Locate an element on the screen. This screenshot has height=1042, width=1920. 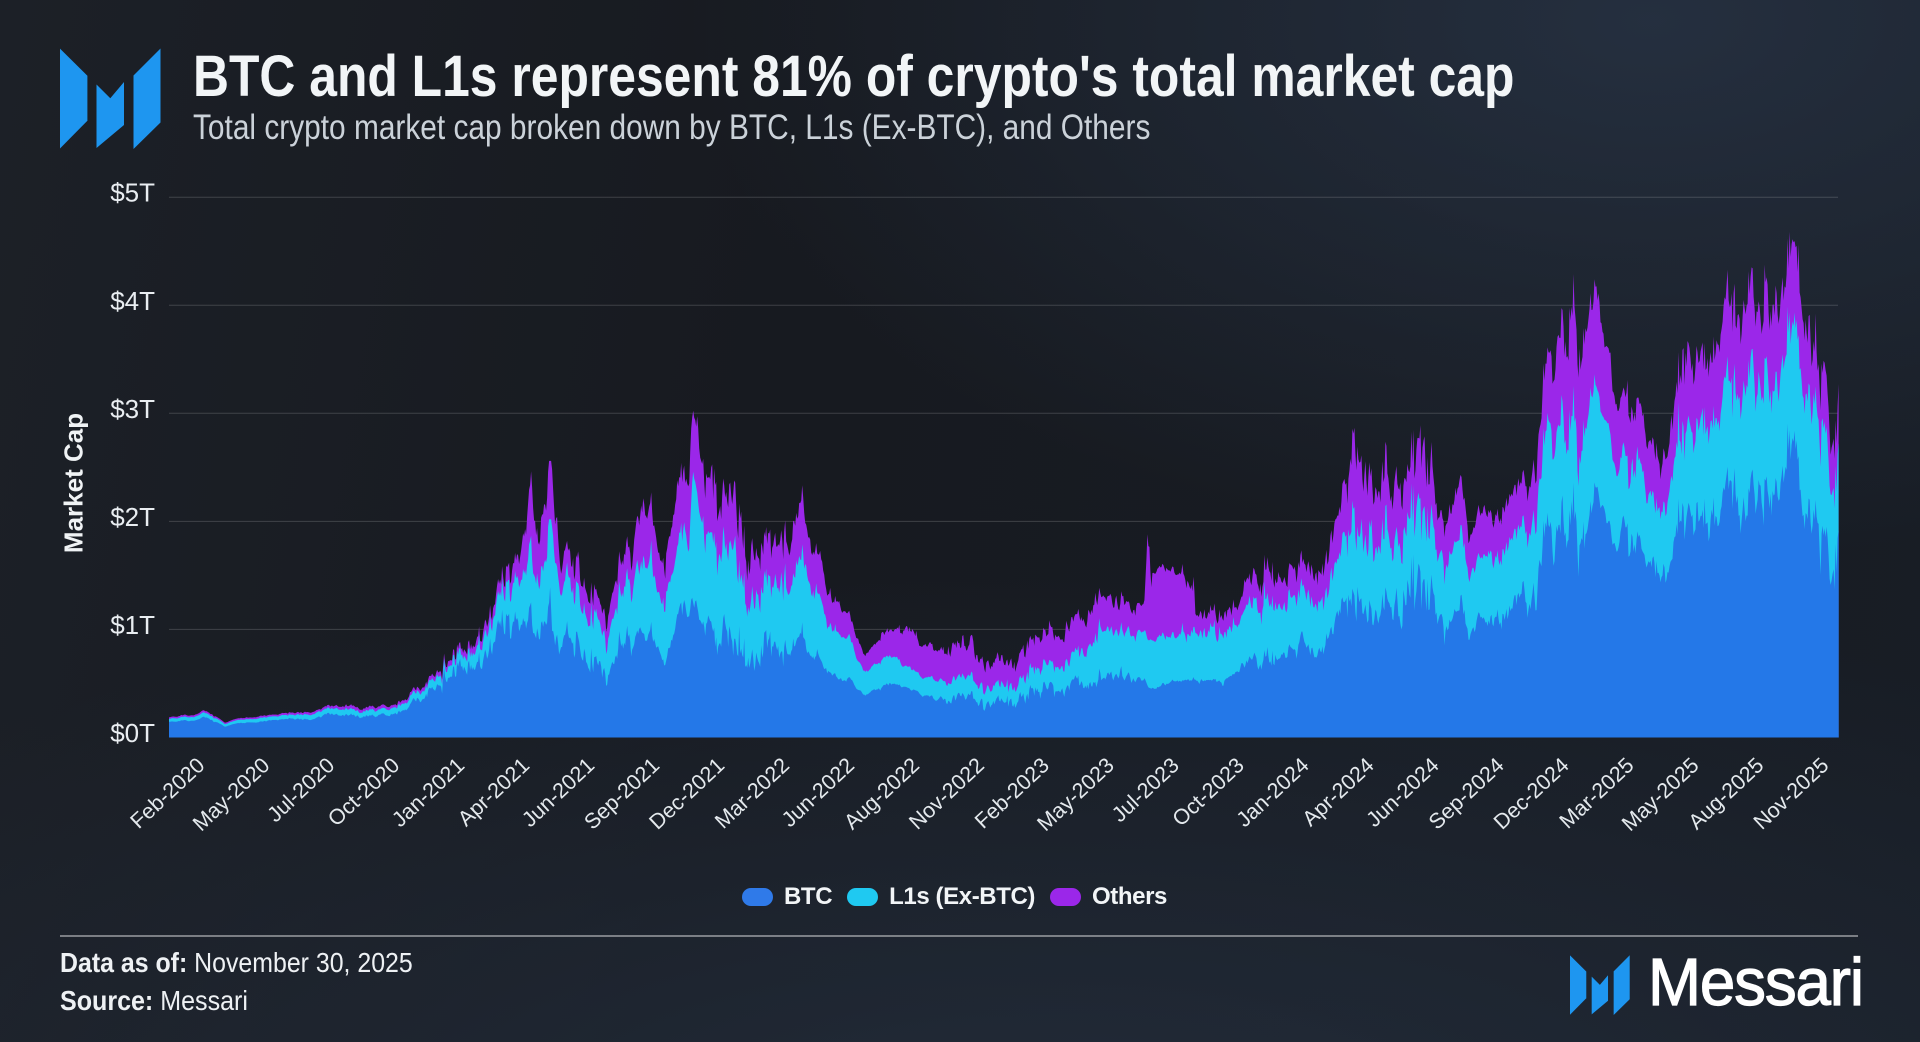
svg-text: $5T is located at coordinates (132, 193).